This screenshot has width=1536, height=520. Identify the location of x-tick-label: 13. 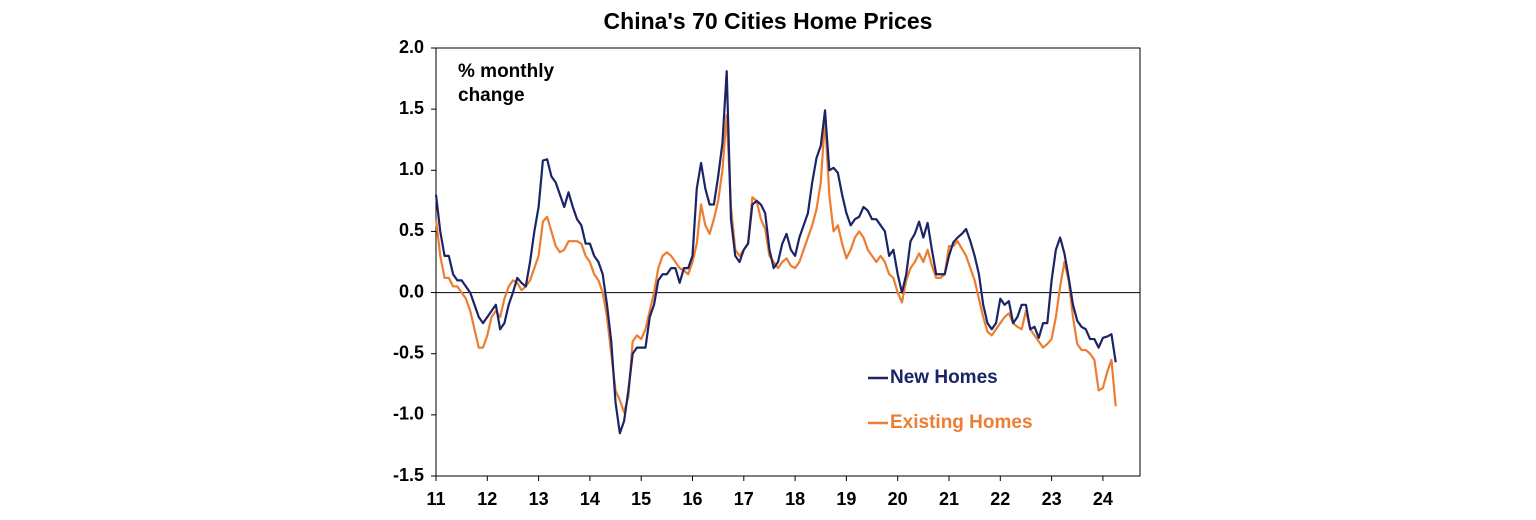
(539, 499).